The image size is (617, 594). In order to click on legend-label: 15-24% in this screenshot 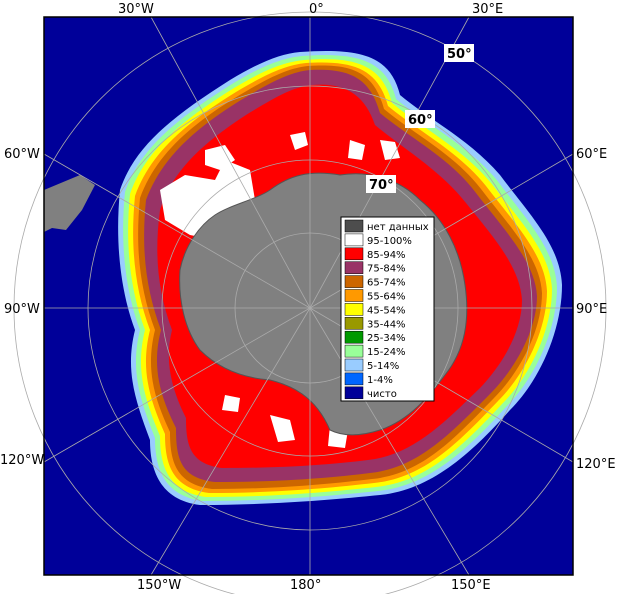, I will do `click(386, 352)`.